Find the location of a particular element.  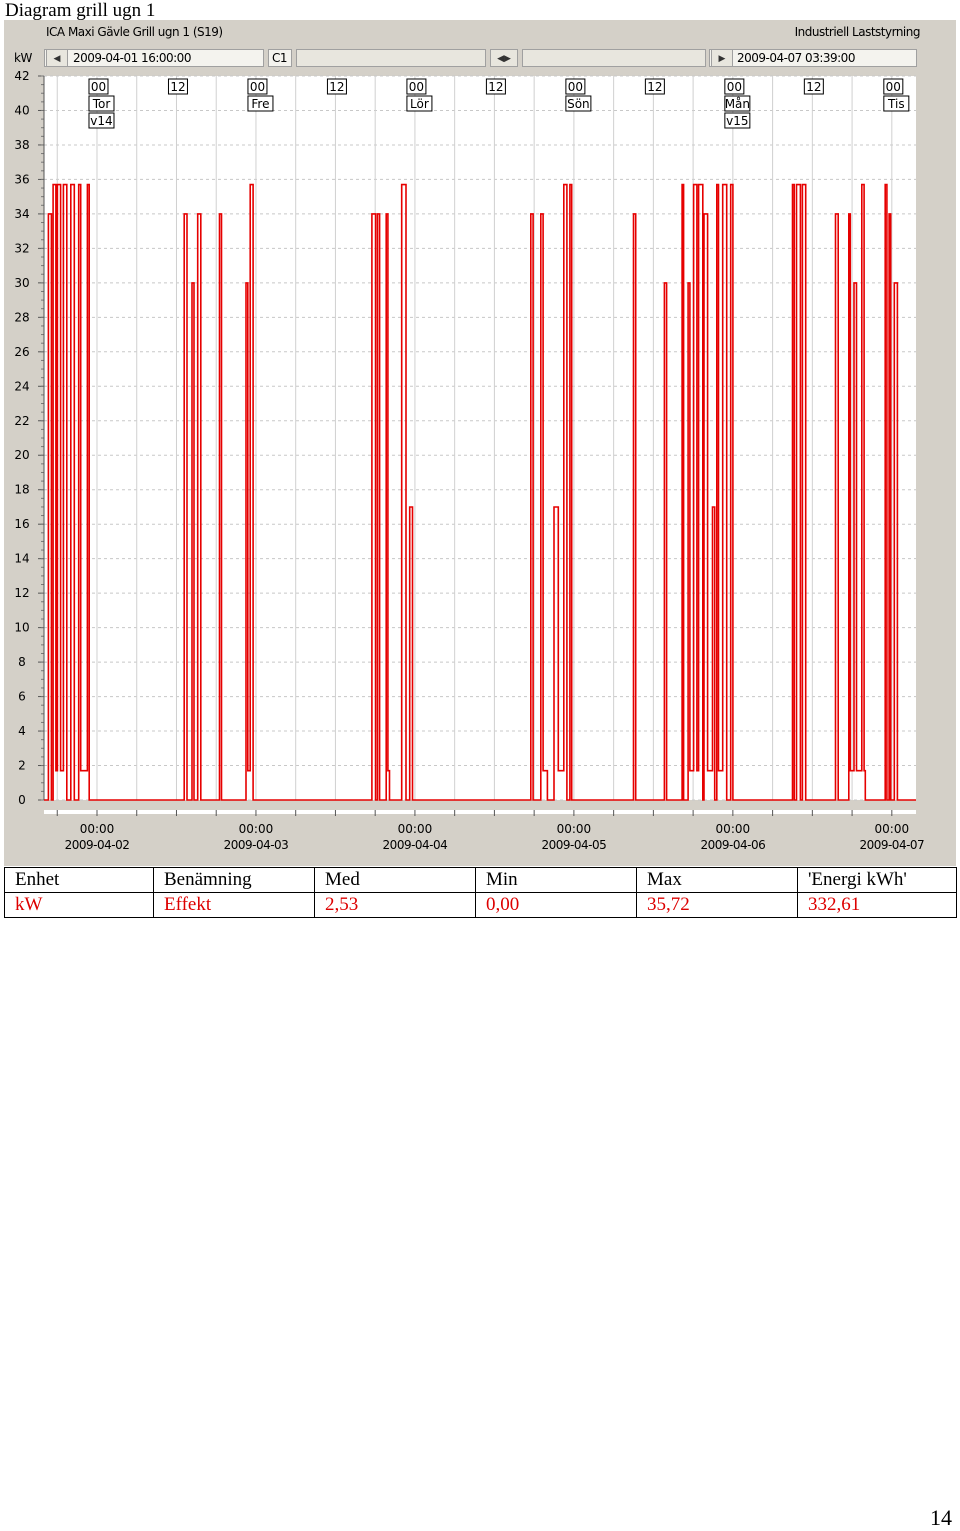

y-unit-label: kW is located at coordinates (23, 58).